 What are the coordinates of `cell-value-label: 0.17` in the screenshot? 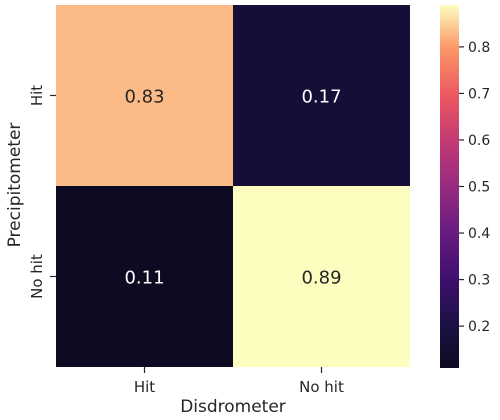 It's located at (321, 97).